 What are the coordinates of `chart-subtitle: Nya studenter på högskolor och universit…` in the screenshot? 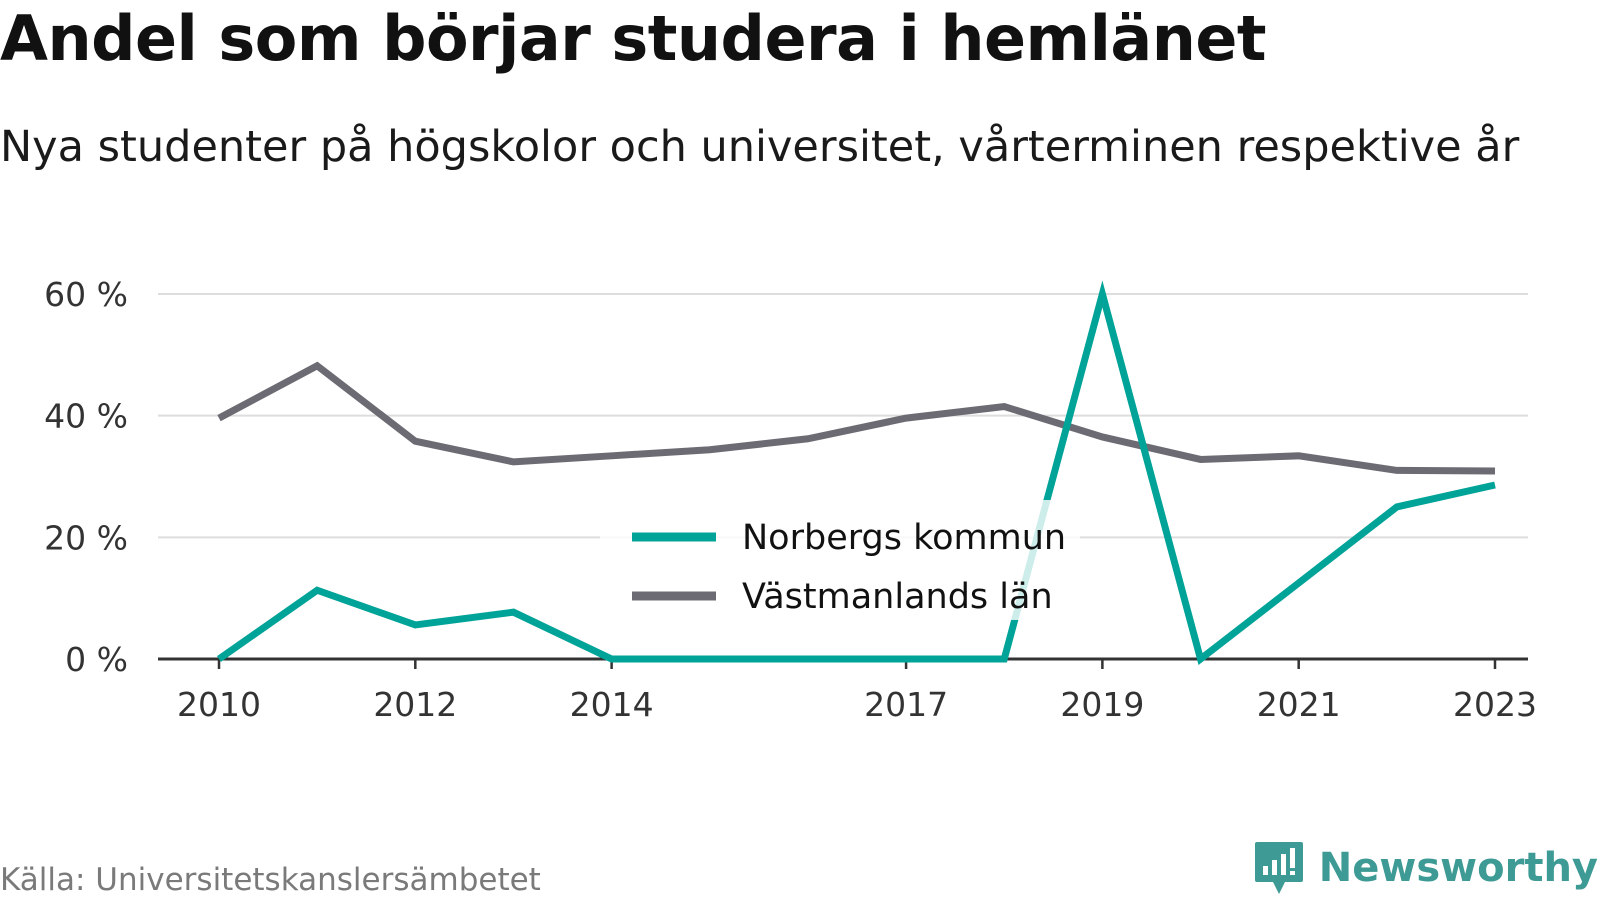 It's located at (760, 147).